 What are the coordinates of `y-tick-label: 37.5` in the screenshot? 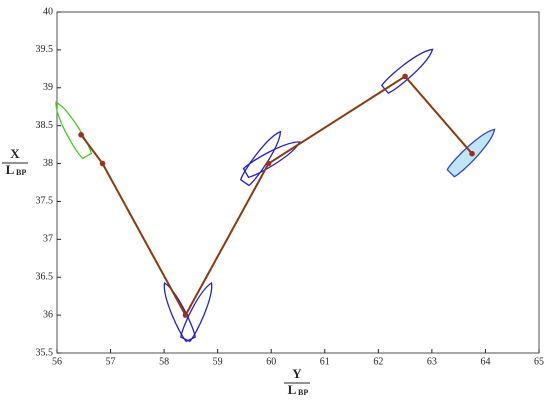 It's located at (45, 201).